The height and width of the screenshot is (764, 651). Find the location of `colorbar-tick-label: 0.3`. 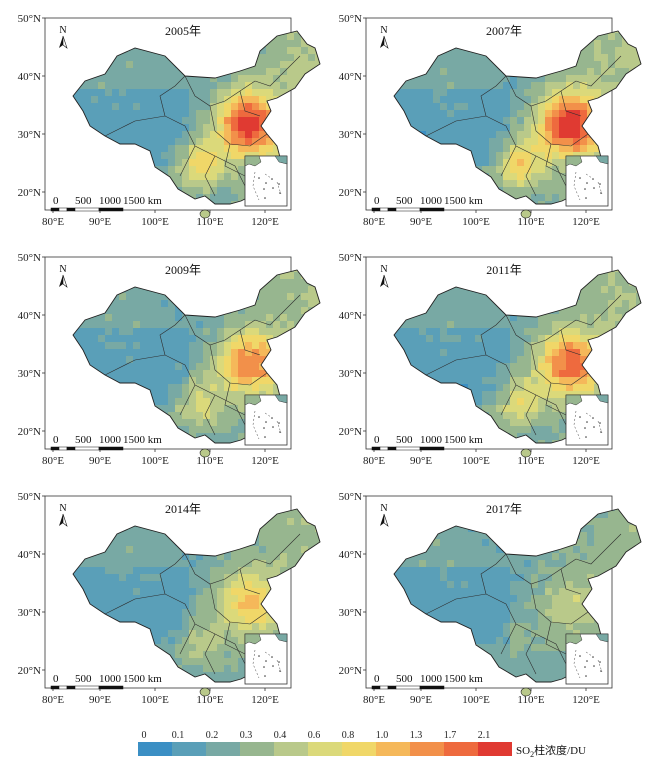

colorbar-tick-label: 0.3 is located at coordinates (246, 735).